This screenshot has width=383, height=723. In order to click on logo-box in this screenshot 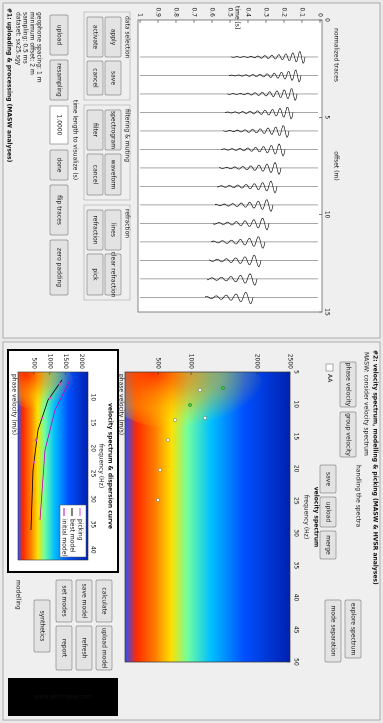, I will do `click(63, 697)`.